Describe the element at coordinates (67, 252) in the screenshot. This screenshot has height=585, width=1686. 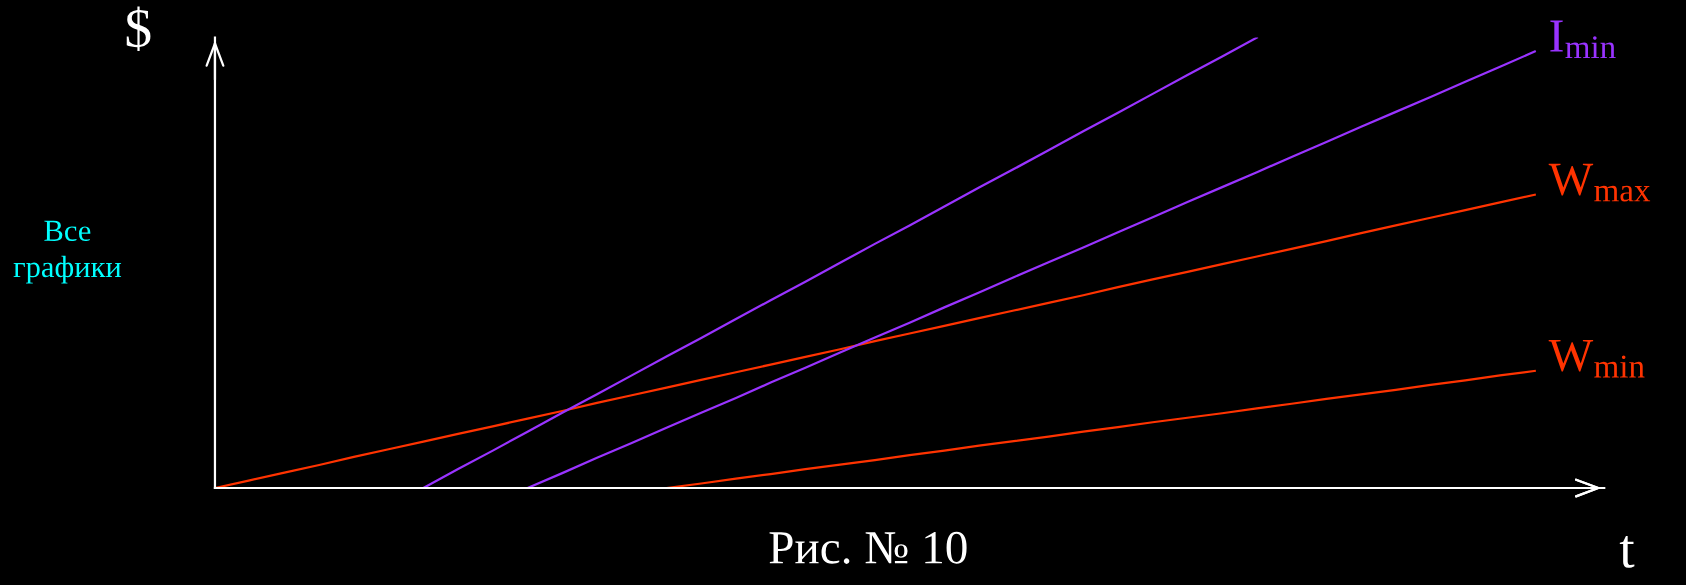
I see `text: Все графики` at that location.